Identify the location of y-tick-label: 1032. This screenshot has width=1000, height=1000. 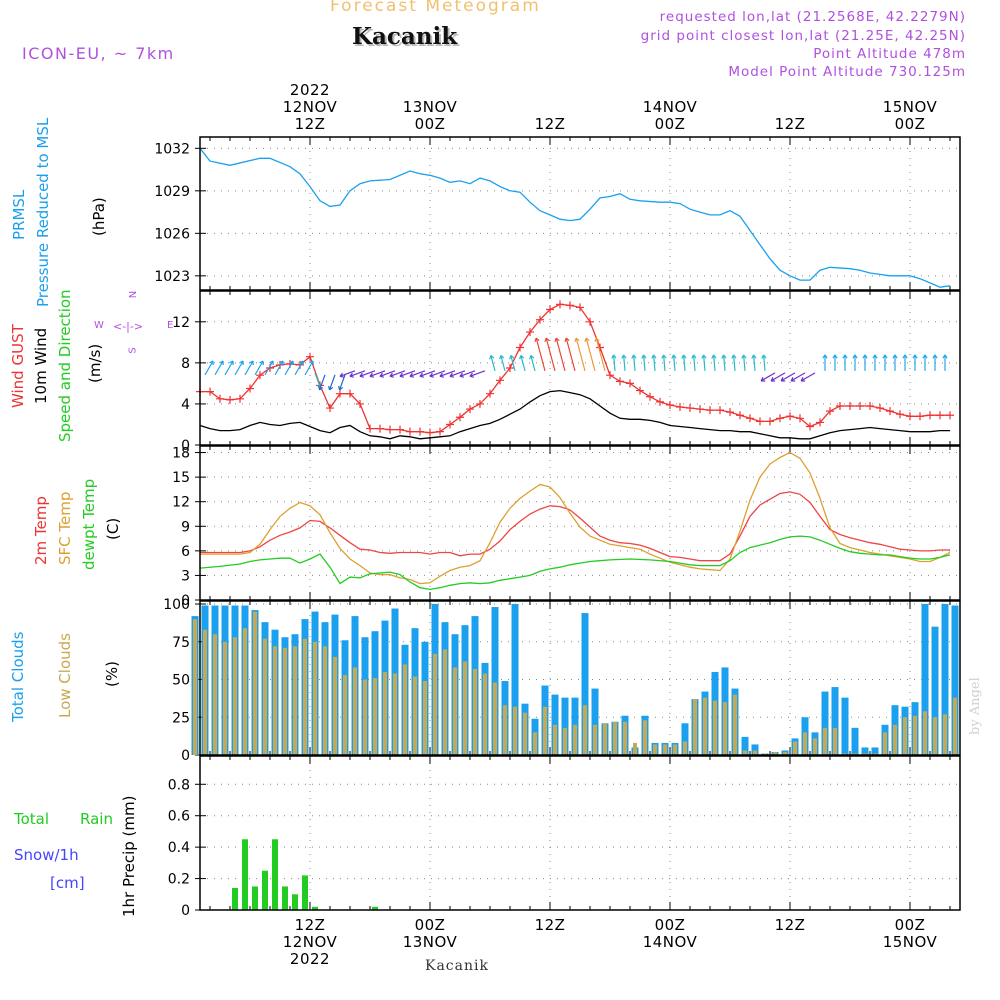
(172, 149).